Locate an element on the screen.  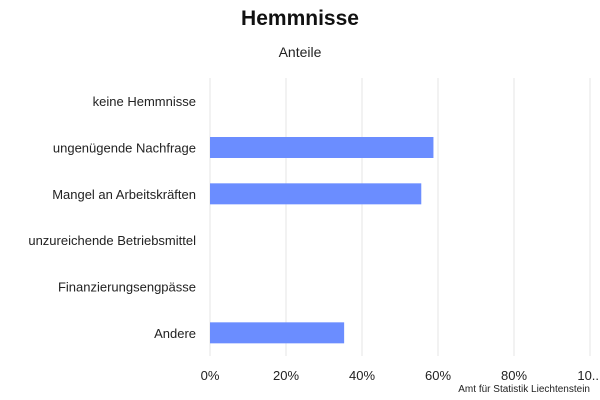
category-label: Finanzierungsengpässe is located at coordinates (127, 287).